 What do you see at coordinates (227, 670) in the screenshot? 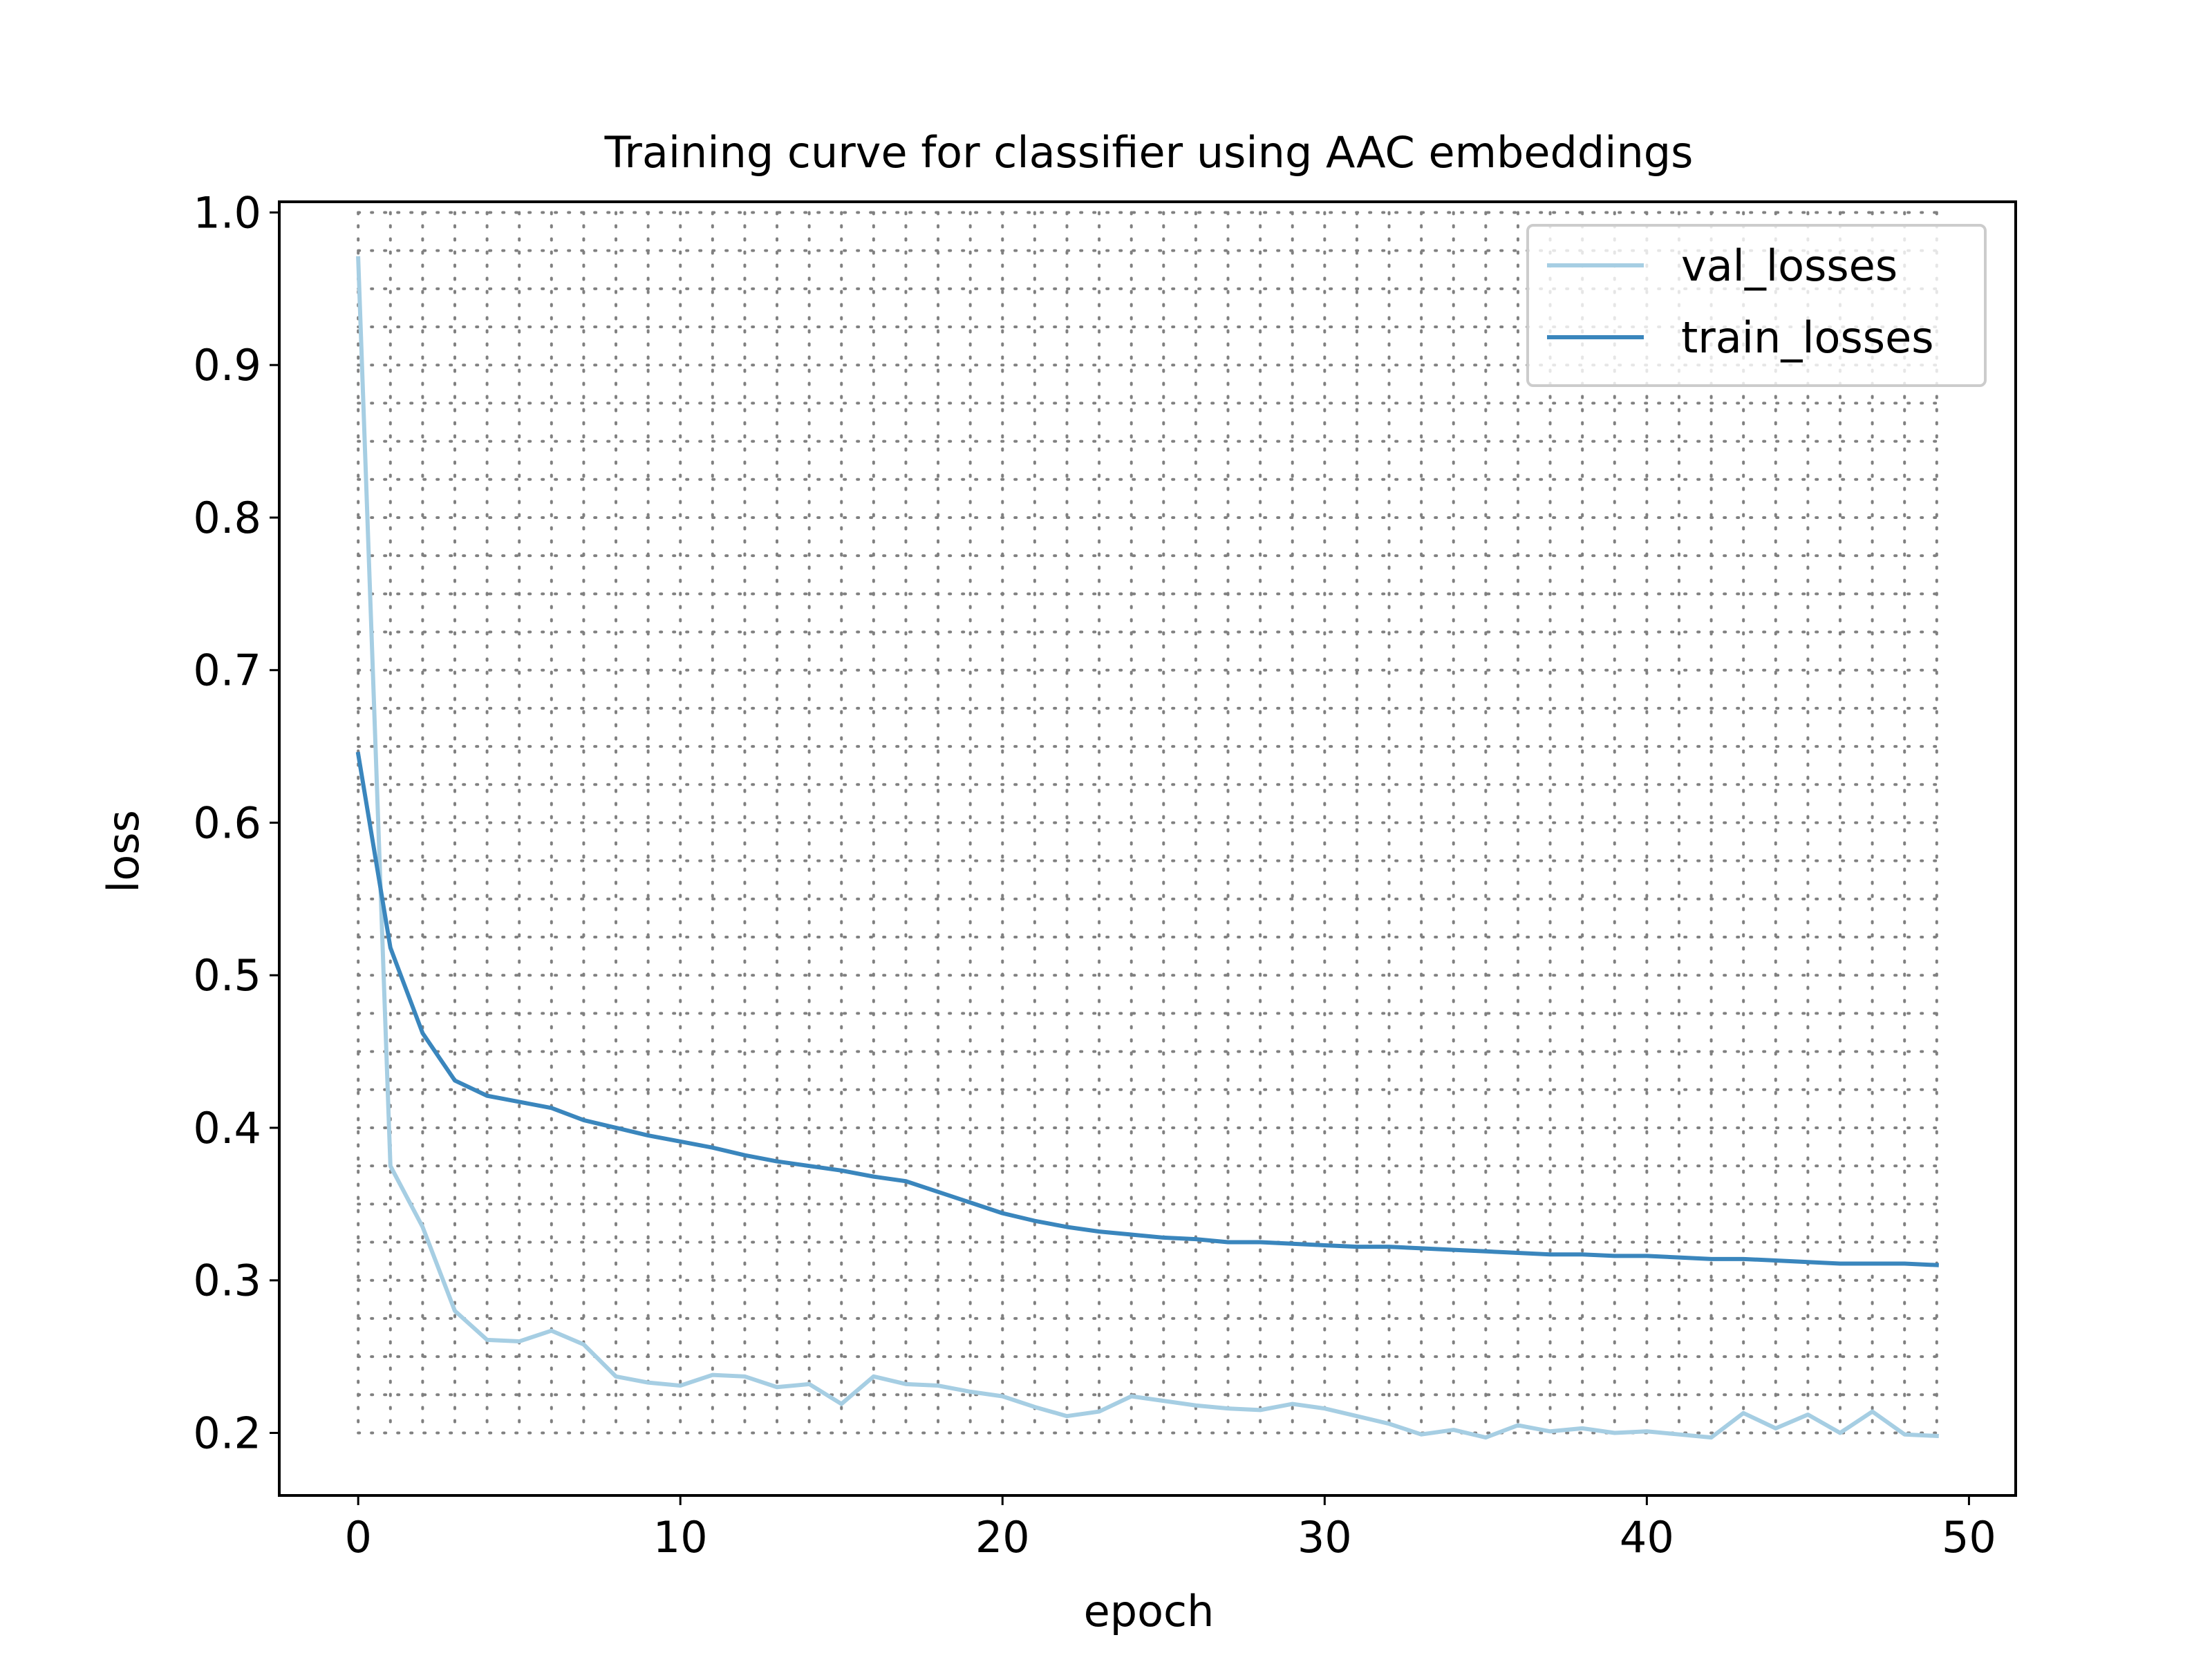
I see `y-tick-label: 0.7` at bounding box center [227, 670].